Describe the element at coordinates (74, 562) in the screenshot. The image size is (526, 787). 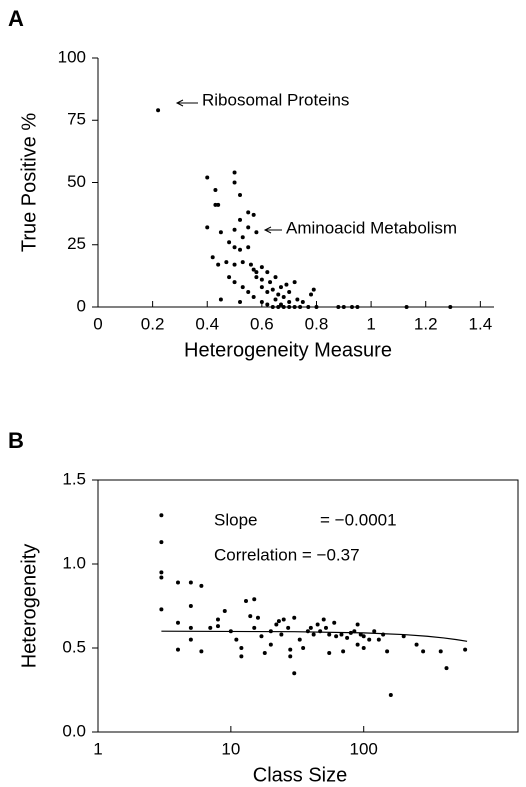
I see `y-tick-label: 1.0` at that location.